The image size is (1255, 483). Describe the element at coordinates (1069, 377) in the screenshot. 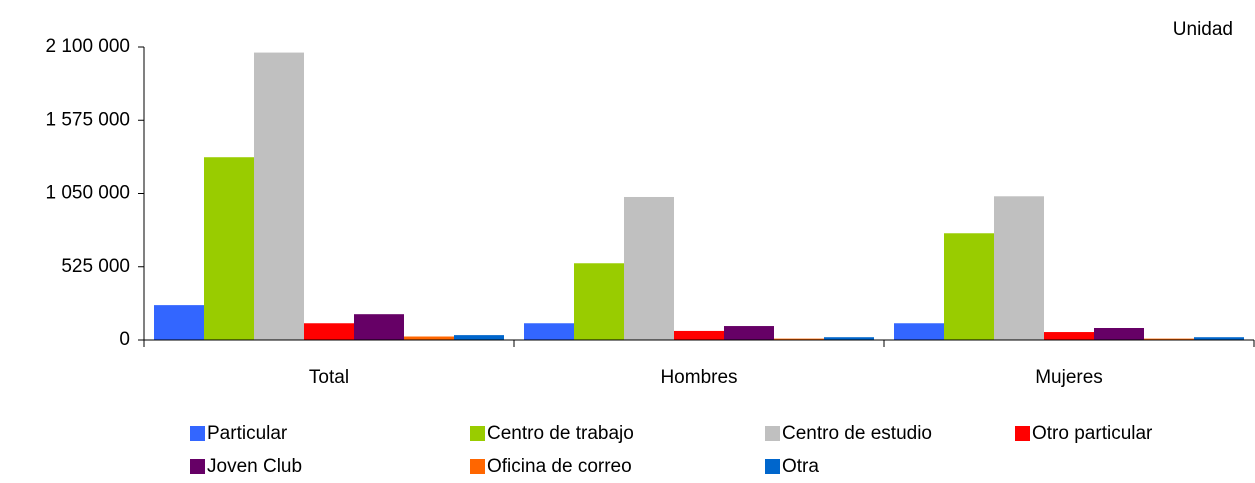

I see `x-tick-label: Mujeres` at that location.